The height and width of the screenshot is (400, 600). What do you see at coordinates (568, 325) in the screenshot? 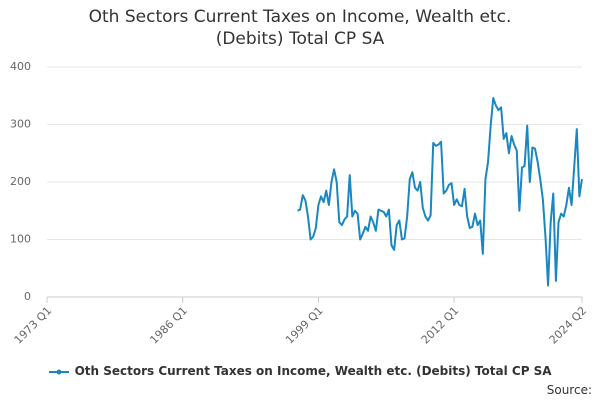
I see `x-tick-label: 2024 Q2` at bounding box center [568, 325].